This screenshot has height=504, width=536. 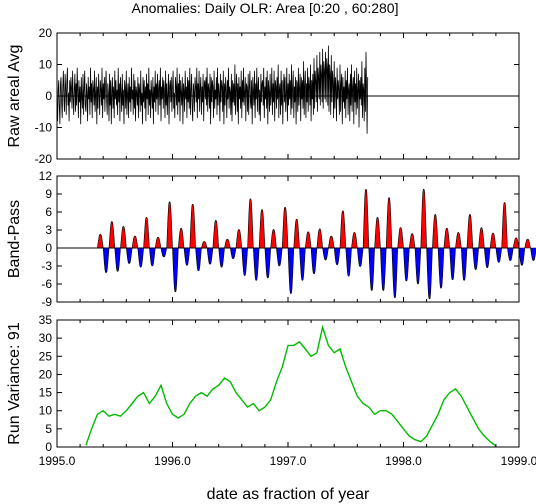 What do you see at coordinates (46, 33) in the screenshot?
I see `y-tick-label: 20` at bounding box center [46, 33].